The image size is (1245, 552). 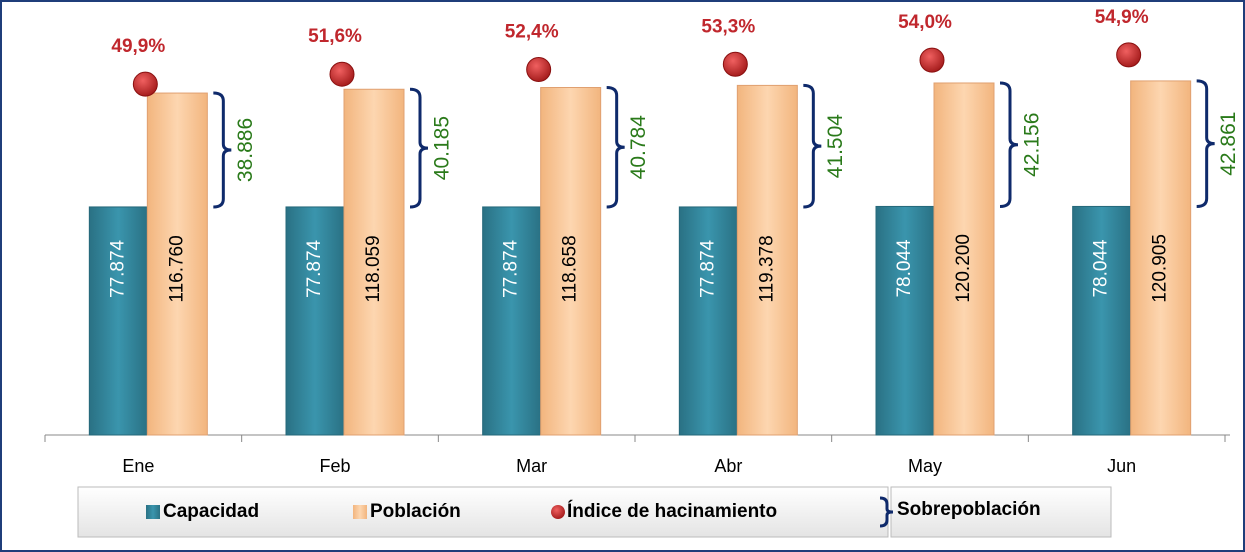 What do you see at coordinates (835, 146) in the screenshot?
I see `bracket-label: 41.504` at bounding box center [835, 146].